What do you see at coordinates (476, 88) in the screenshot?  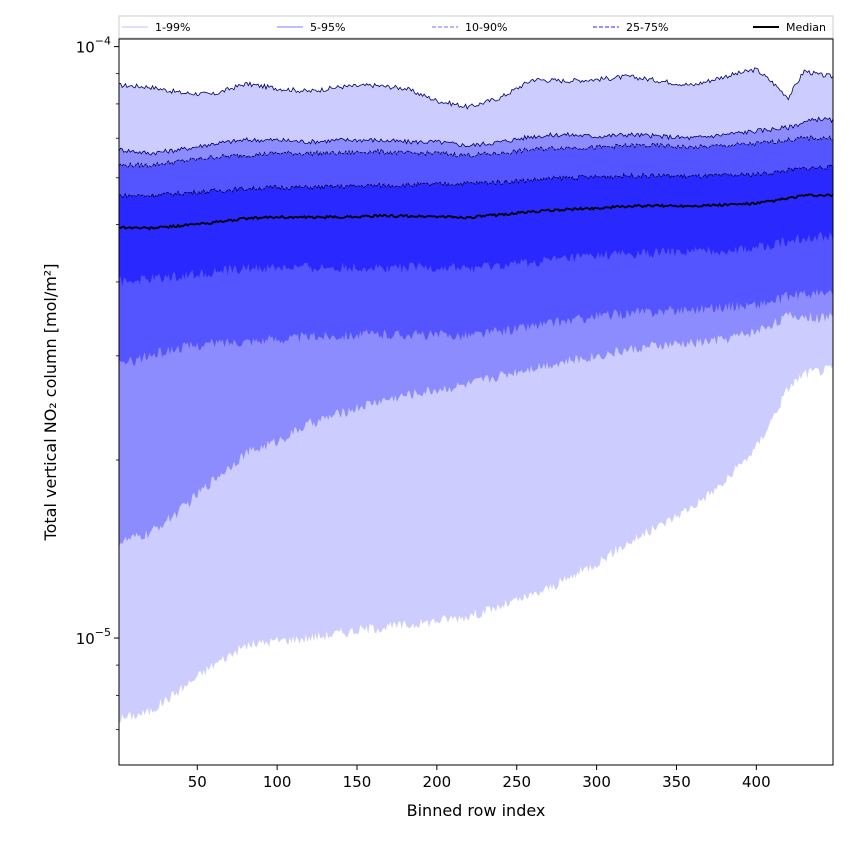 I see `band-upper-edge-1-99%` at bounding box center [476, 88].